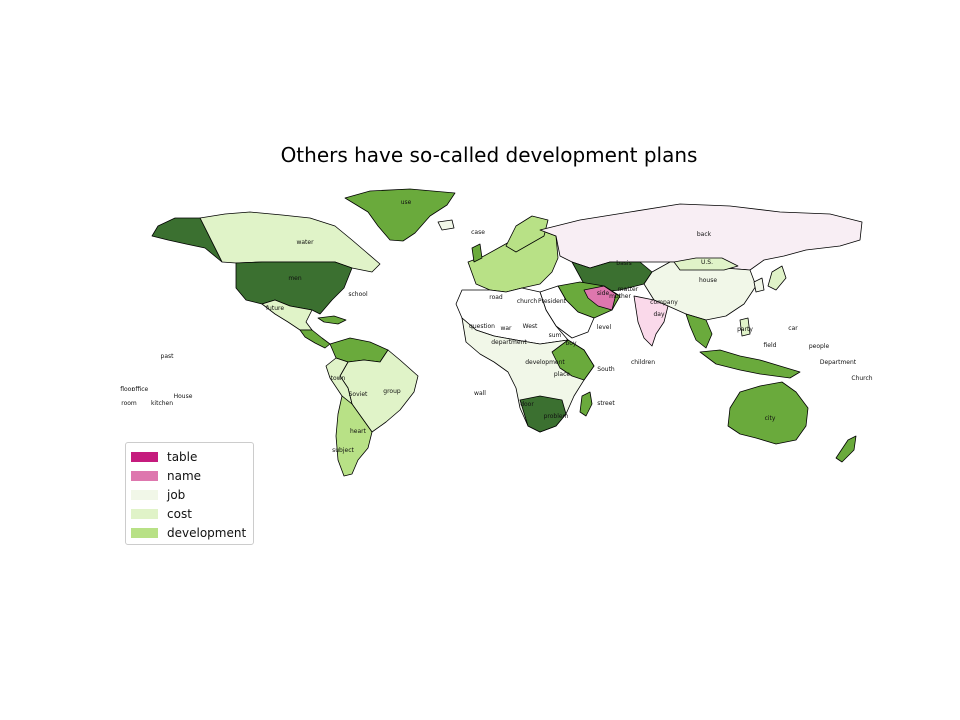  I want to click on region-label: wall, so click(480, 393).